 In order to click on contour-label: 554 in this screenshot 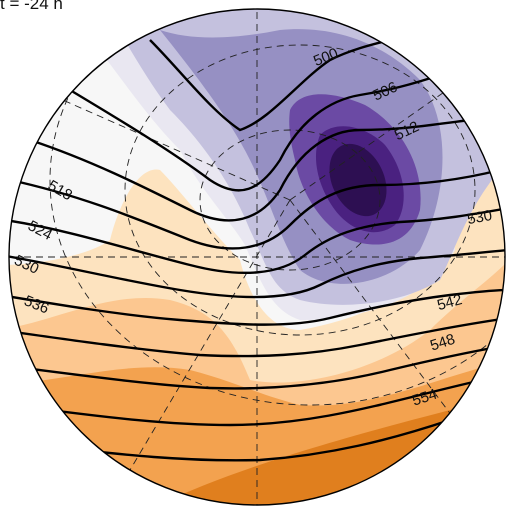, I will do `click(424, 398)`.